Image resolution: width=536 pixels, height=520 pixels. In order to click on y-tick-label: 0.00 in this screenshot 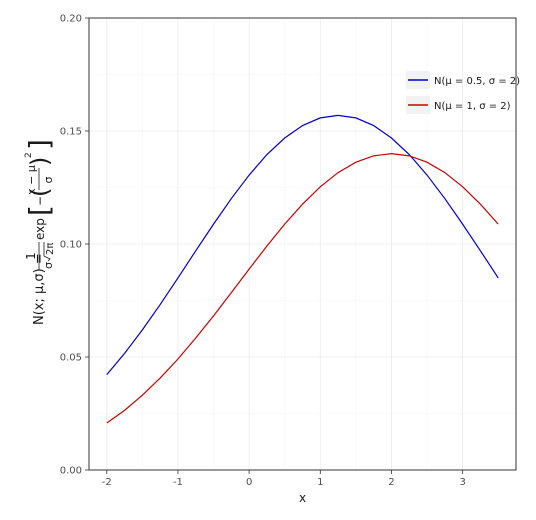, I will do `click(71, 471)`.